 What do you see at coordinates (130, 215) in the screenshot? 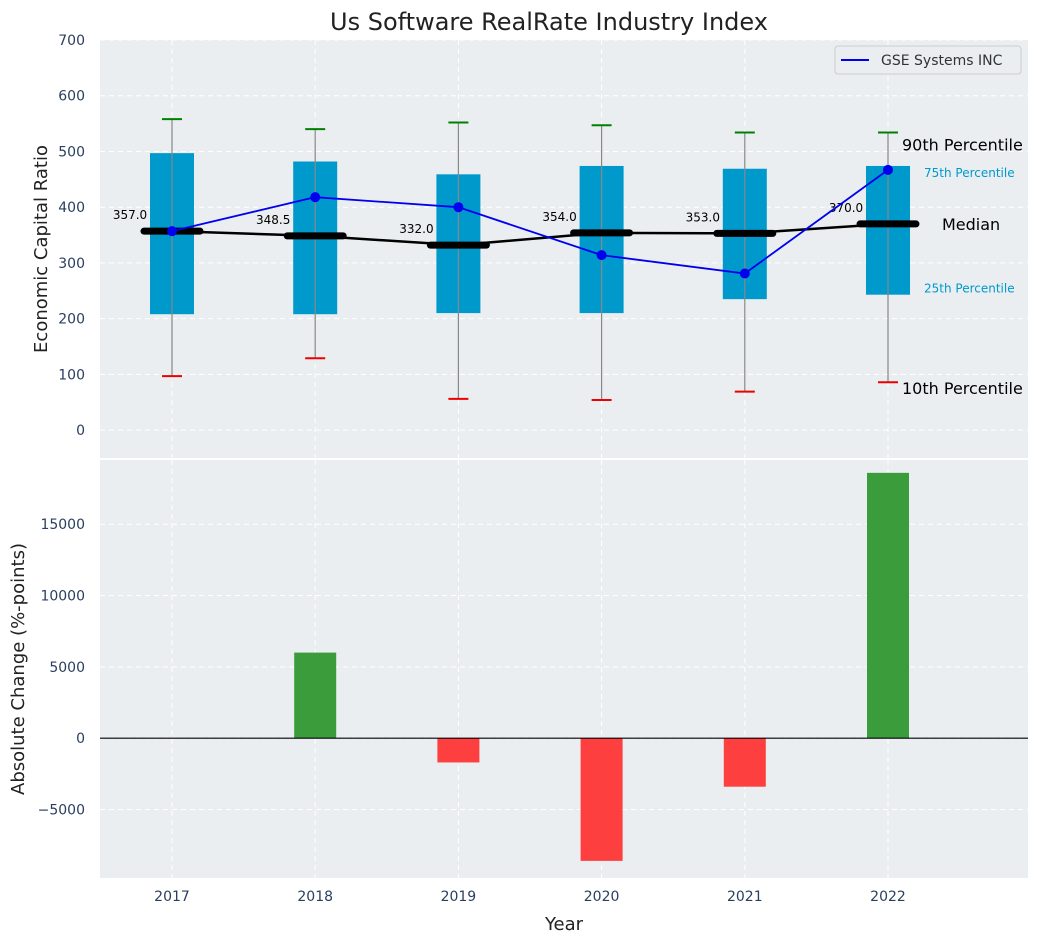
I see `median-value-label: 357.0` at bounding box center [130, 215].